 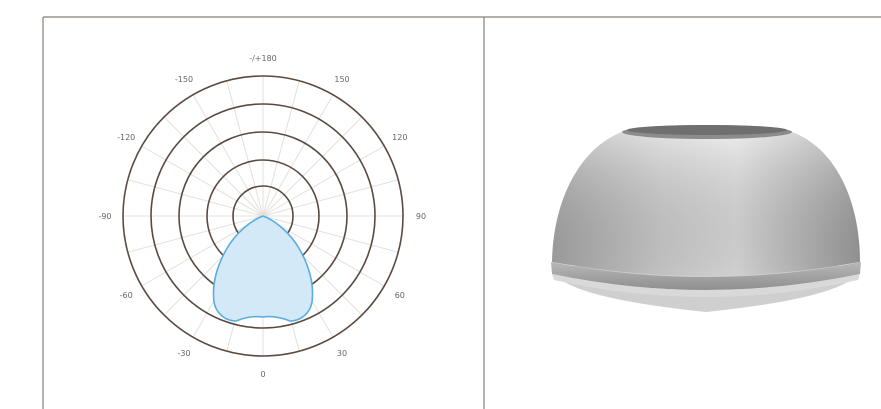 I want to click on light-distribution-curve, so click(x=263, y=268).